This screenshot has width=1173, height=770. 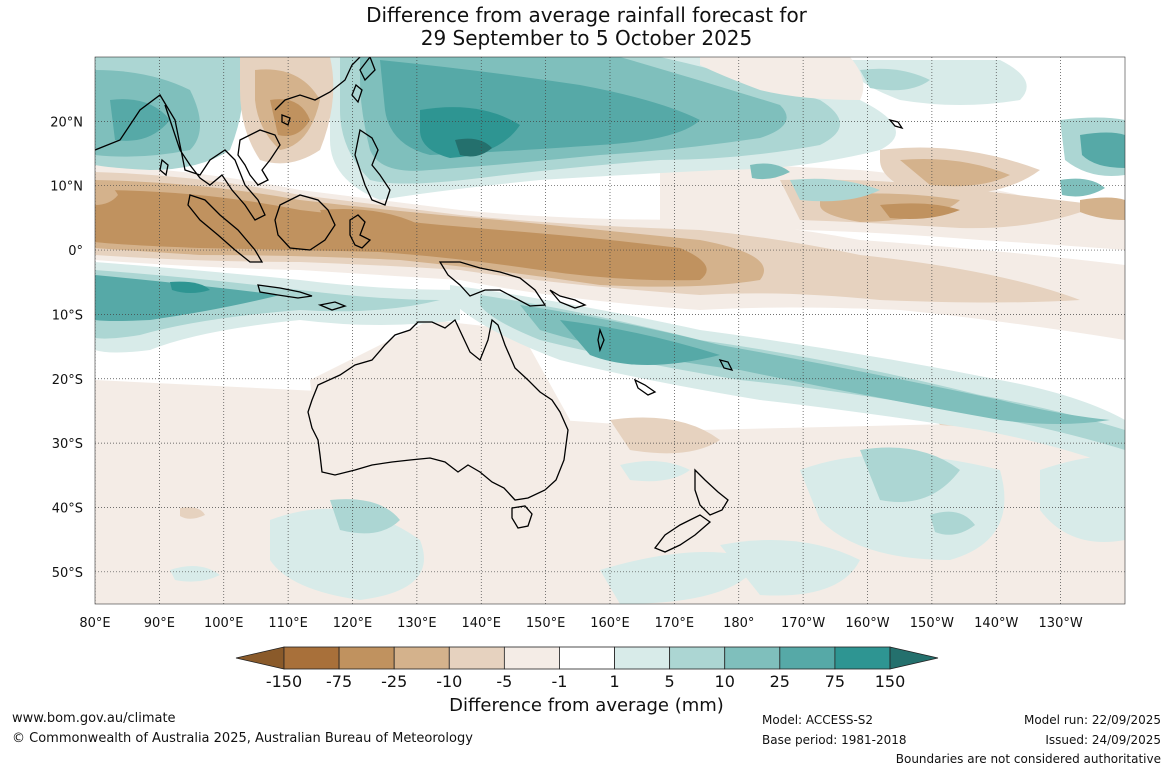 I want to click on new-zealand-south-coastline, so click(x=682, y=533).